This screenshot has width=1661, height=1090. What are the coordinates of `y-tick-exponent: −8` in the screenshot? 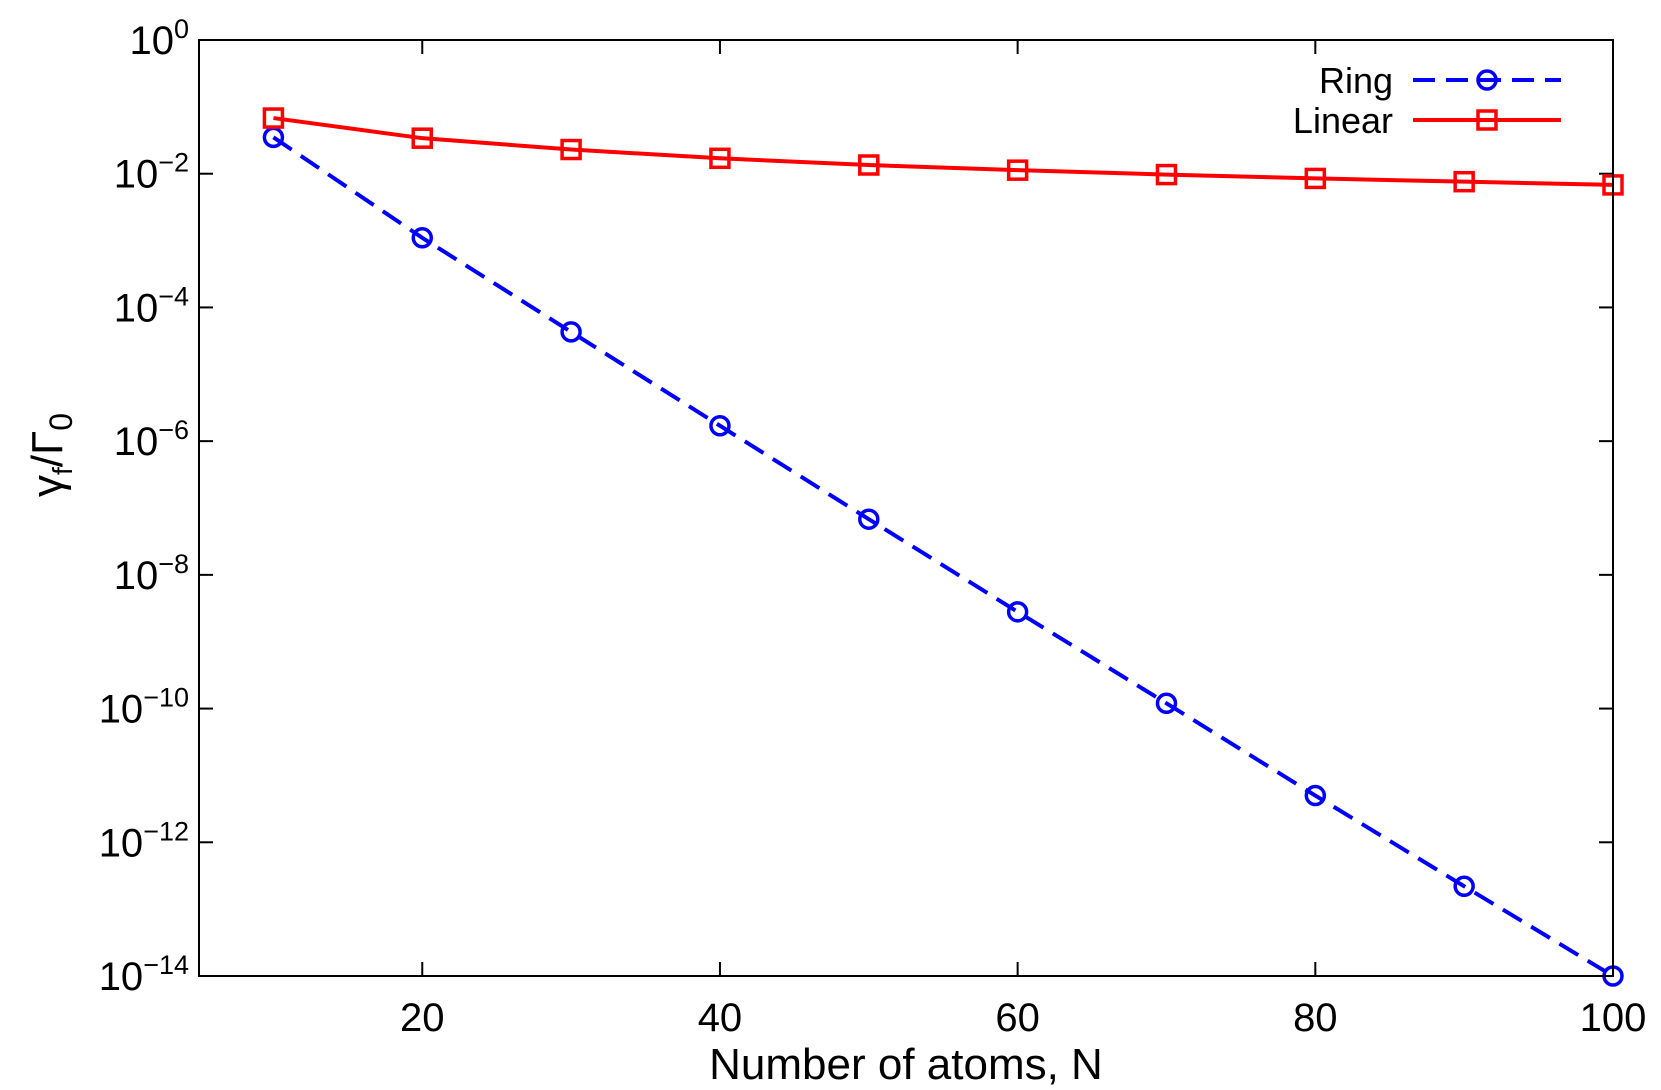 It's located at (173, 564).